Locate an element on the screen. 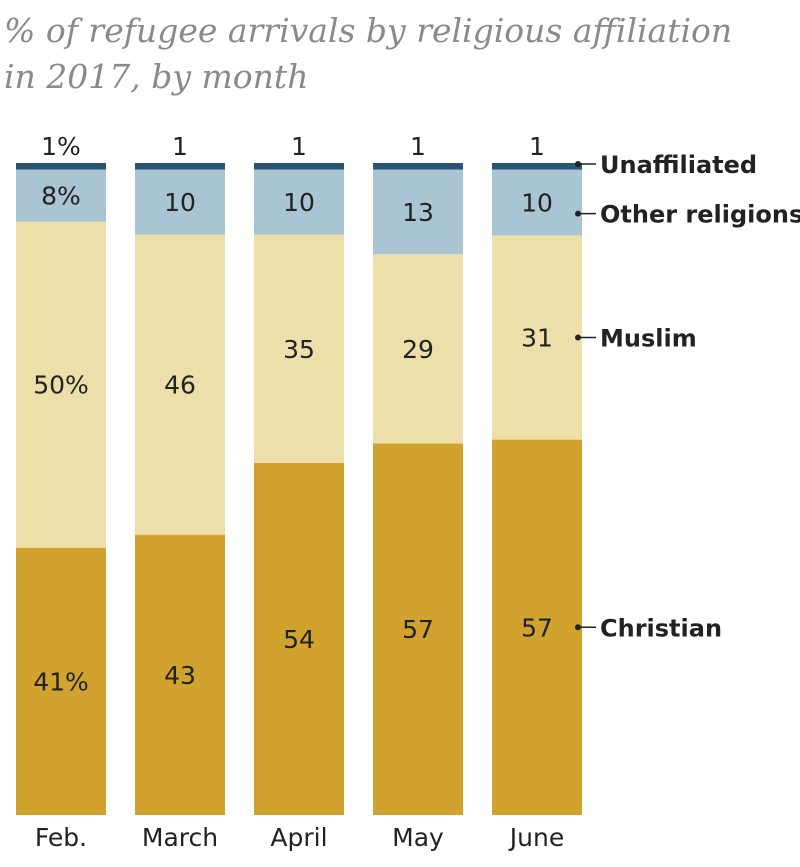 The height and width of the screenshot is (867, 800). legend-label-other-religions: Other religions is located at coordinates (700, 215).